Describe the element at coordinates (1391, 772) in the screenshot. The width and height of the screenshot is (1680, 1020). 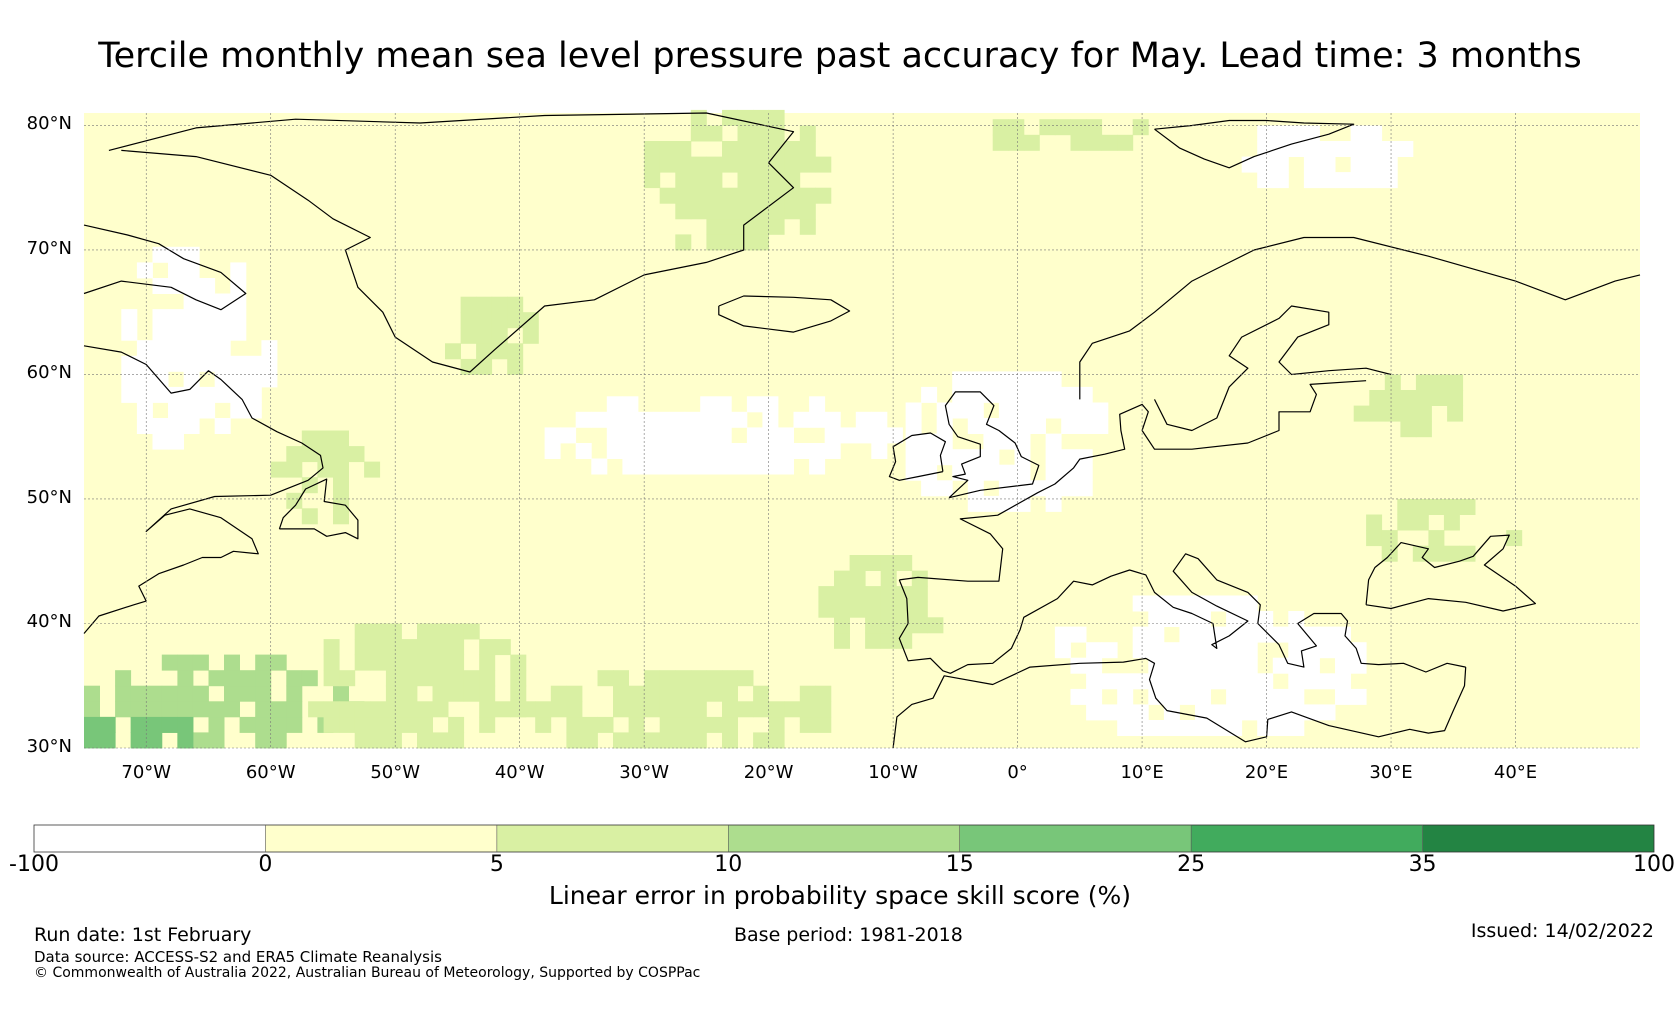
I see `longitude-label: 30°E` at that location.